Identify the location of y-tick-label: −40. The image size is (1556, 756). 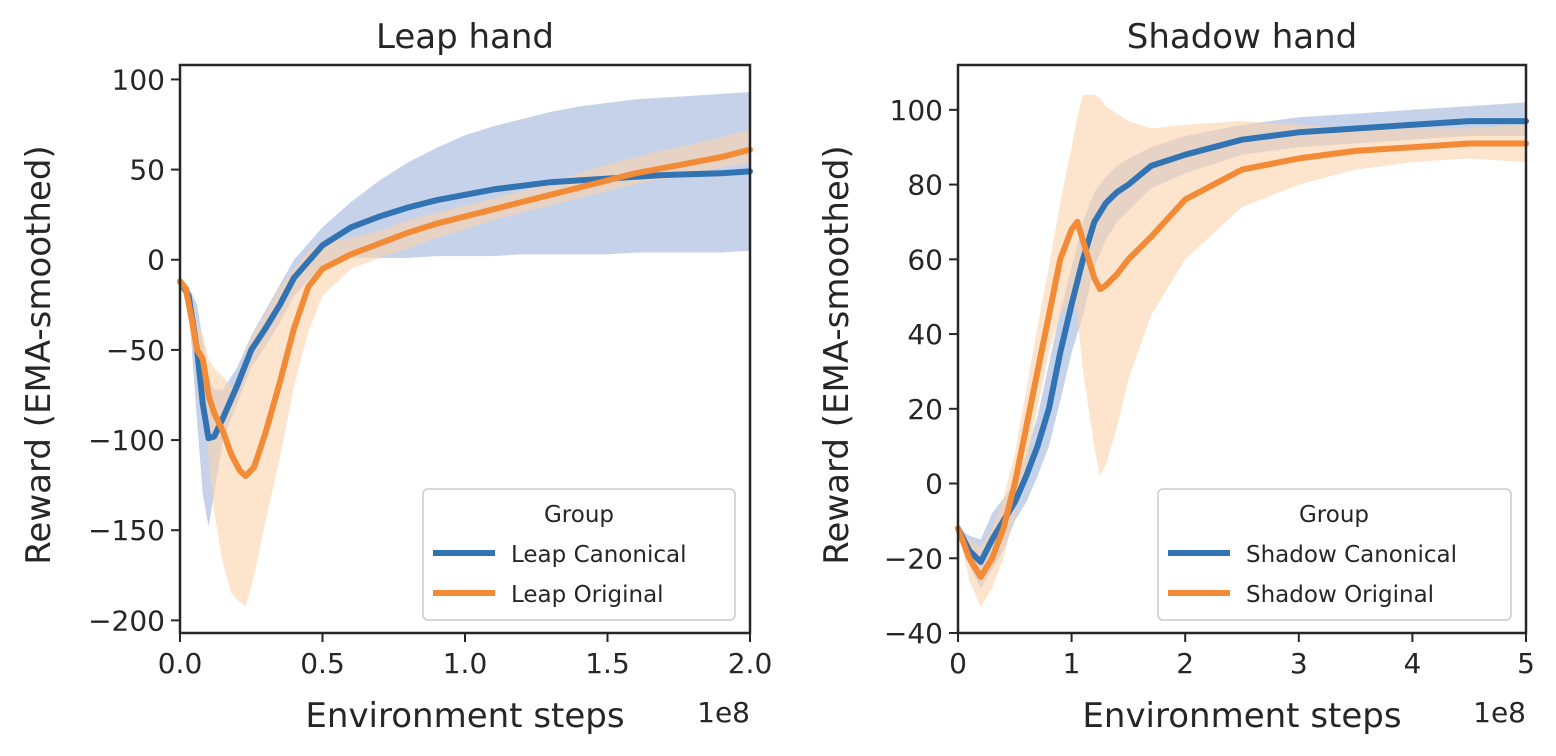
(913, 633).